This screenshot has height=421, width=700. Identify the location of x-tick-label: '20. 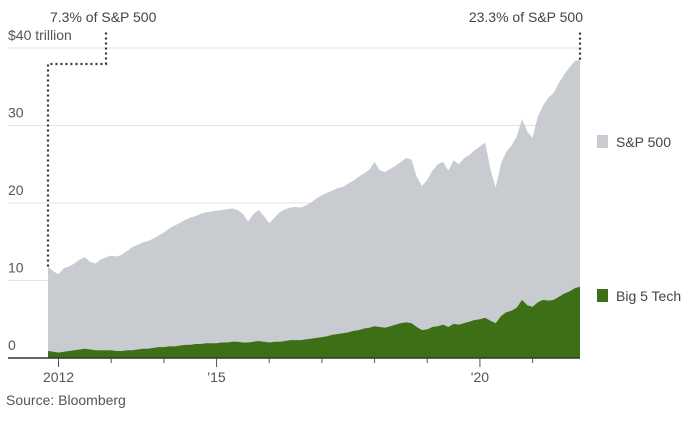
(480, 377).